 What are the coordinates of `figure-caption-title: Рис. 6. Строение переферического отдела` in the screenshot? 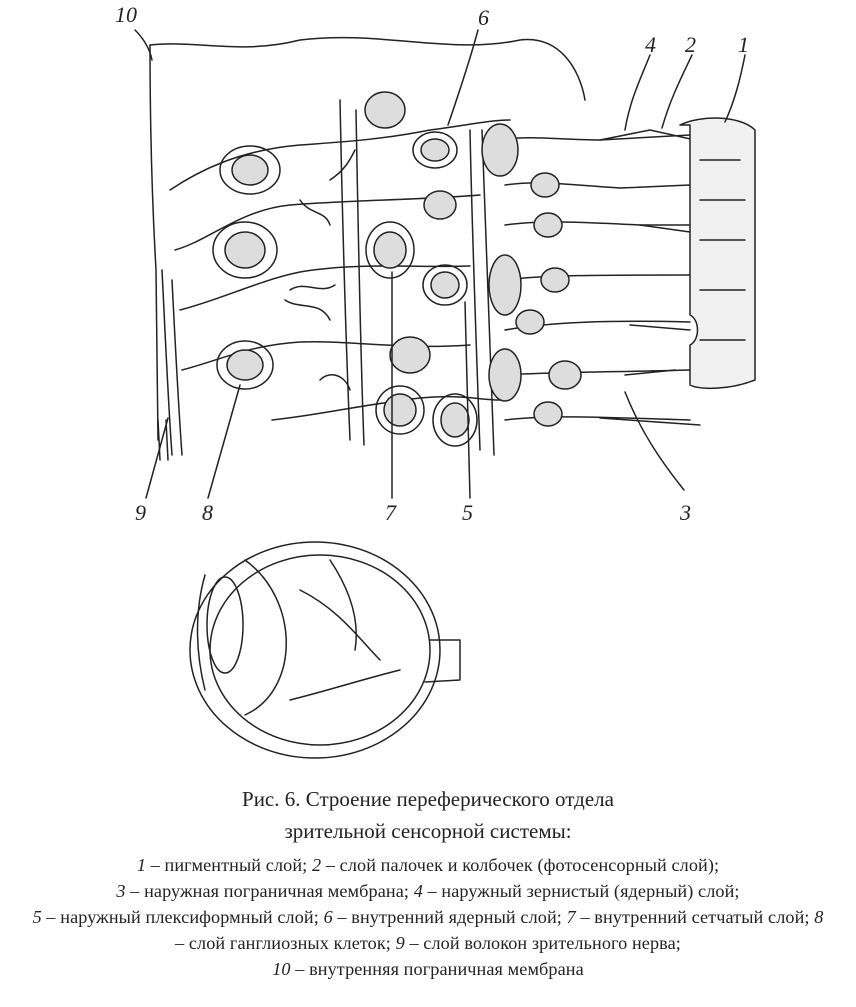 It's located at (428, 799).